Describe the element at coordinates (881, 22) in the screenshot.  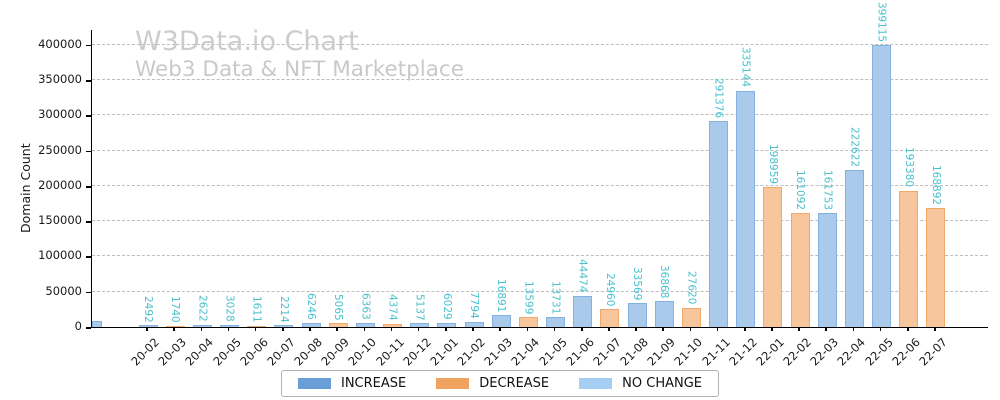
I see `bar-value-label: 399115` at that location.